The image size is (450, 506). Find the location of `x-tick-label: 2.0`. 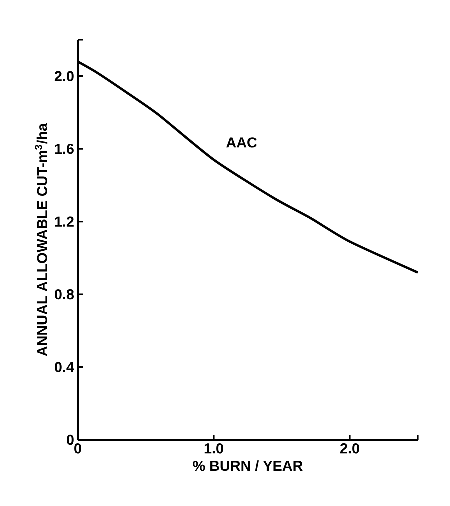

x-tick-label: 2.0 is located at coordinates (350, 449).